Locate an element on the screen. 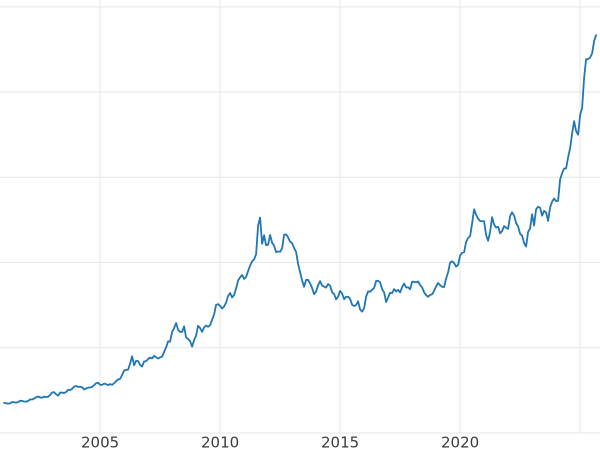 This screenshot has width=600, height=450. x-tick-label: 2020 is located at coordinates (460, 441).